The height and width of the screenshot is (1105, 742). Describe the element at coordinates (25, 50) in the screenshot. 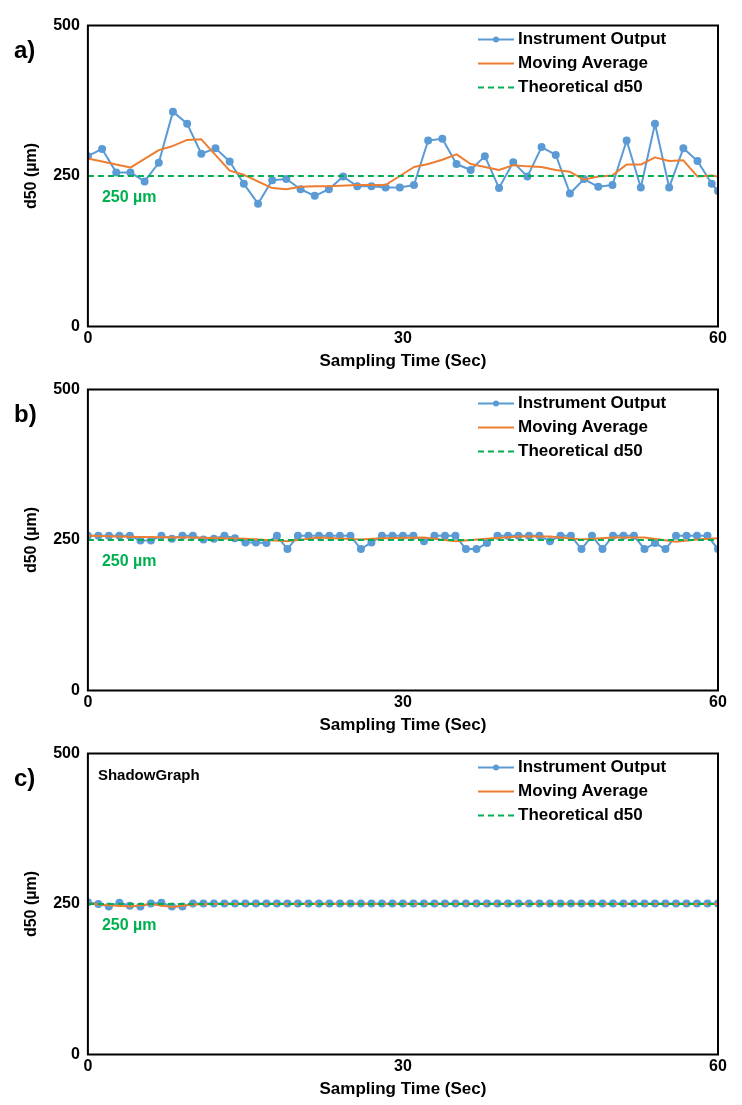

I see `text: a)` at that location.